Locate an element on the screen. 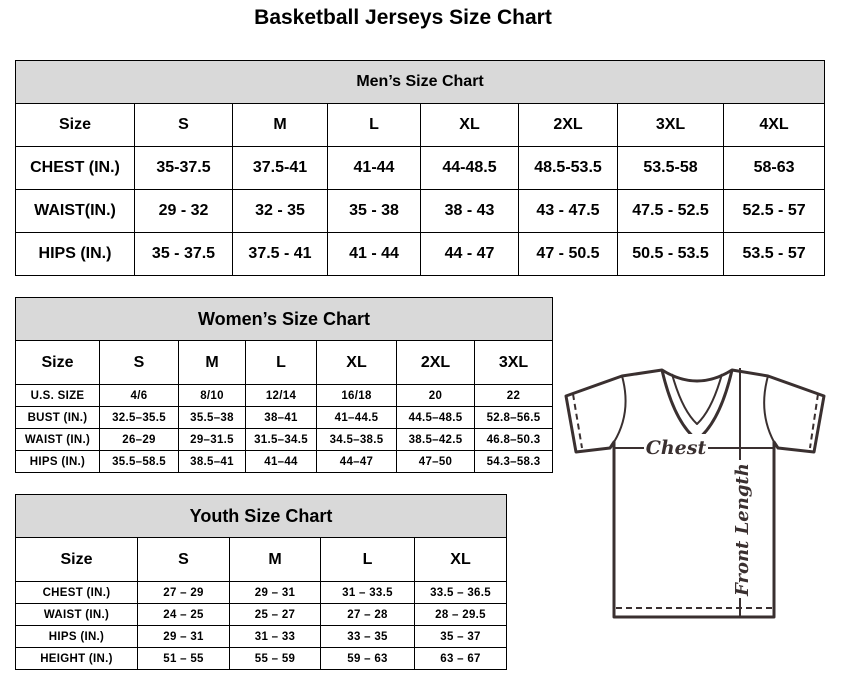 The height and width of the screenshot is (679, 843). table-cell: 31 – 33.5 is located at coordinates (367, 592).